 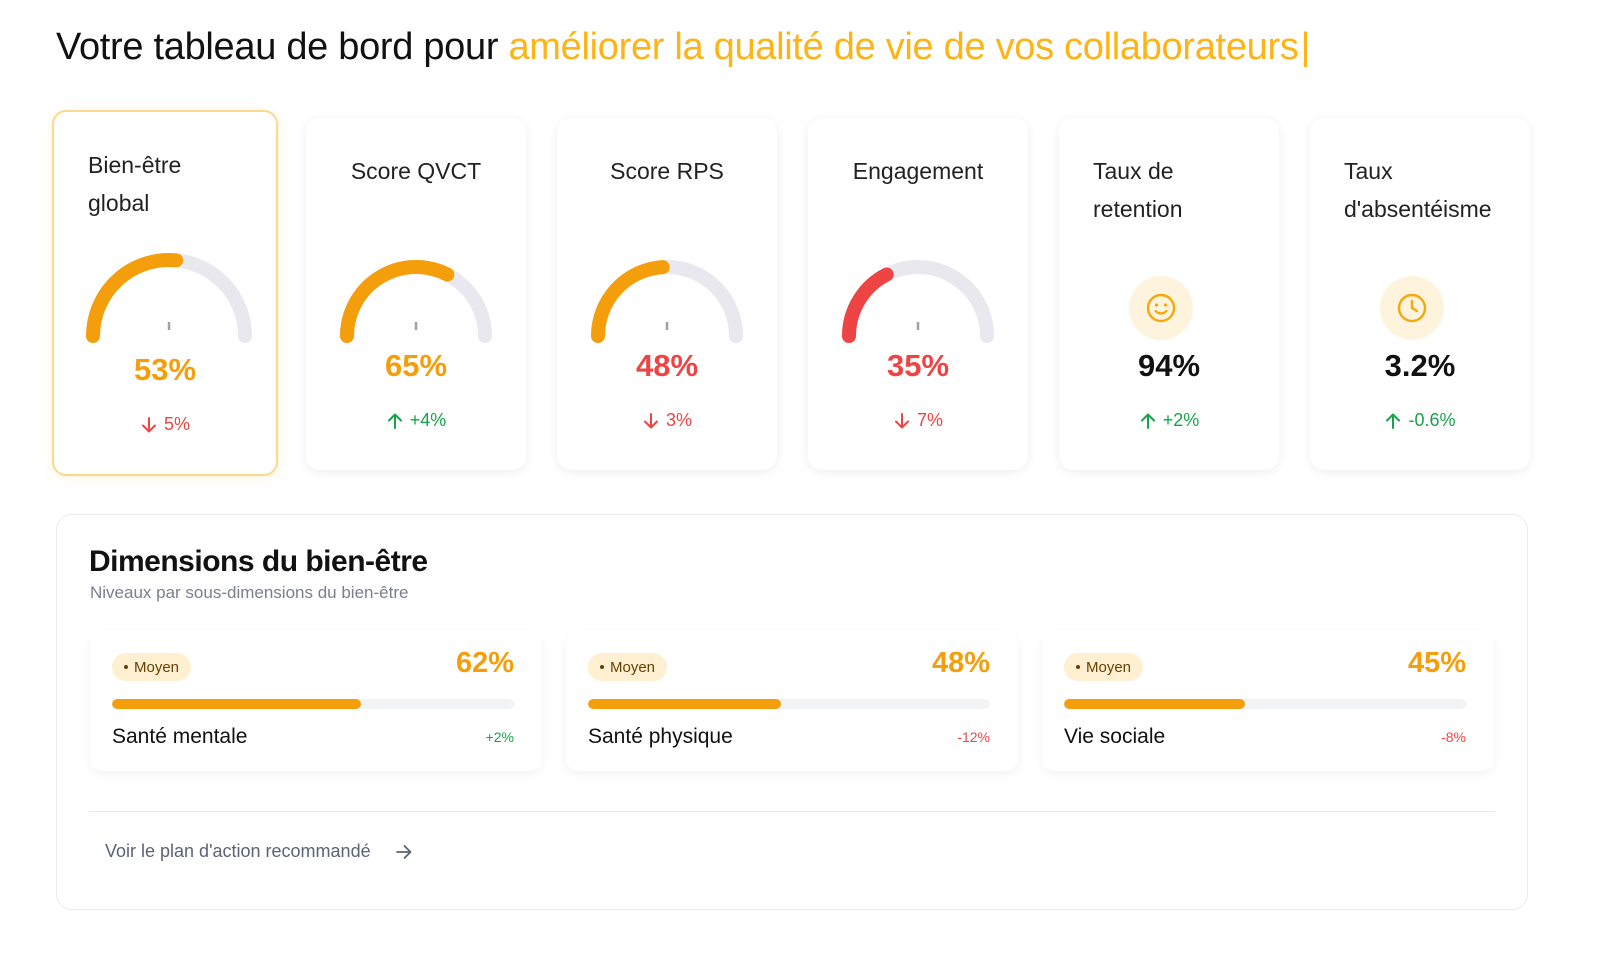 What do you see at coordinates (1115, 736) in the screenshot?
I see `dimension-label: Vie sociale` at bounding box center [1115, 736].